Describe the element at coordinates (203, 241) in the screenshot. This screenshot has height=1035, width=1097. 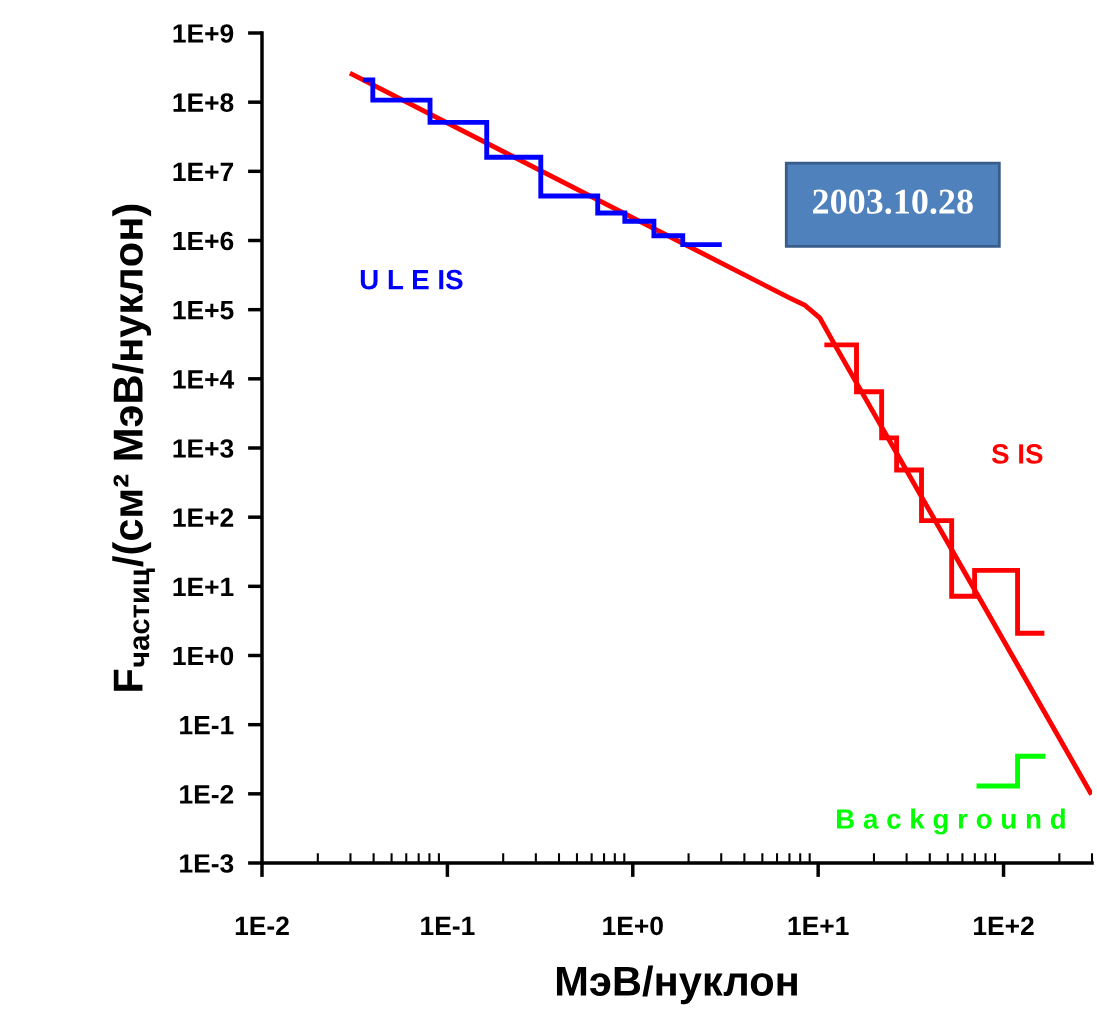
I see `y-tick-label: 1E+6` at that location.